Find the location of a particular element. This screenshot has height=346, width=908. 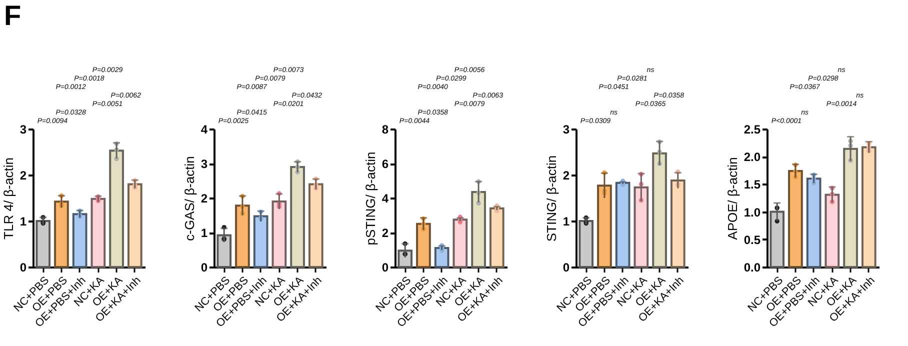

chart-title: F is located at coordinates (13, 16).